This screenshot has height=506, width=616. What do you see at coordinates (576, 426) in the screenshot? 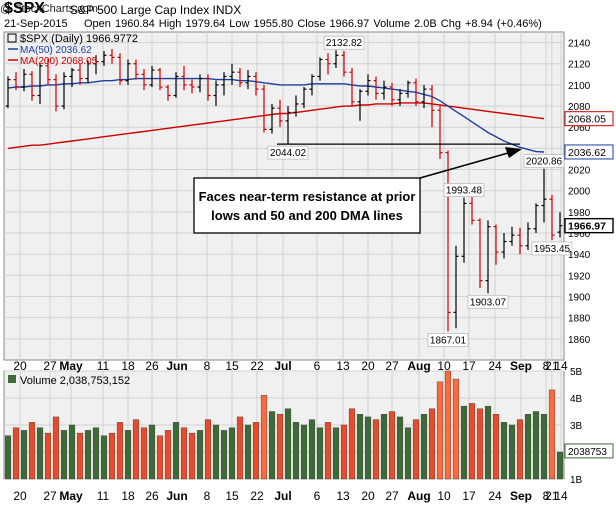
I see `volume-y-axis: 1B2B3B4B5B` at bounding box center [576, 426].